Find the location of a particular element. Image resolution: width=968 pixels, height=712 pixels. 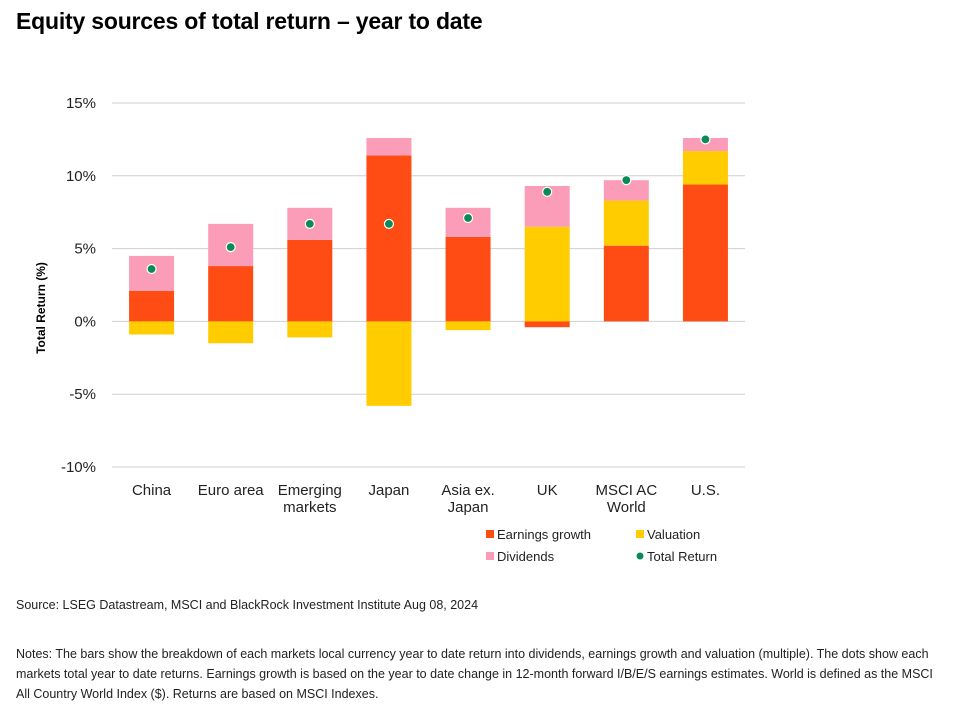

x-category-label: MSCI AC is located at coordinates (626, 490).